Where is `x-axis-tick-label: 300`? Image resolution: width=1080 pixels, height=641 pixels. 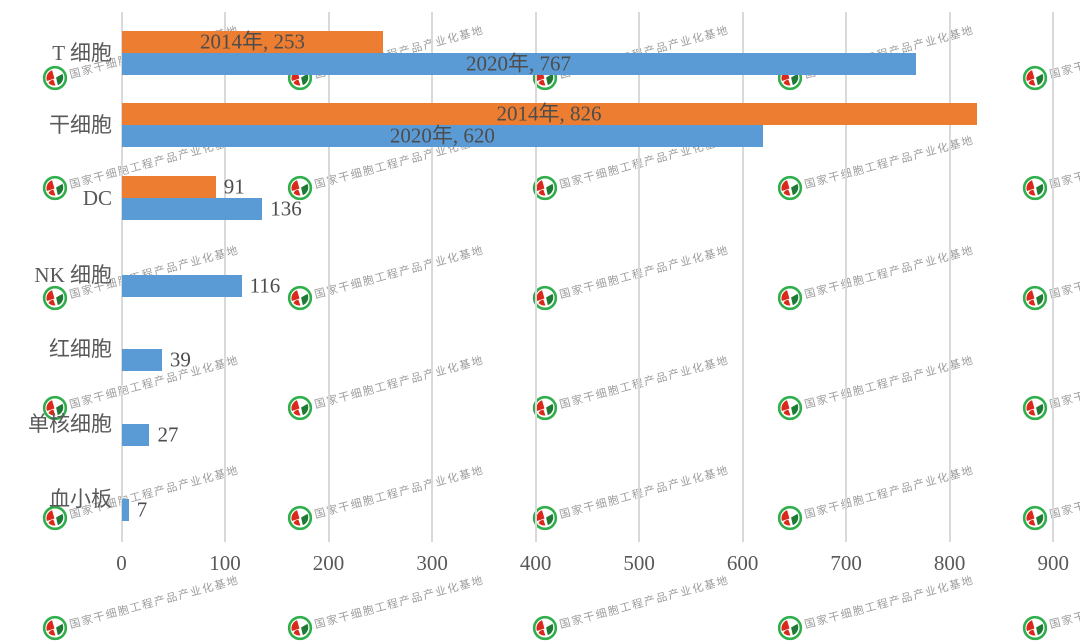 x-axis-tick-label: 300 is located at coordinates (432, 563).